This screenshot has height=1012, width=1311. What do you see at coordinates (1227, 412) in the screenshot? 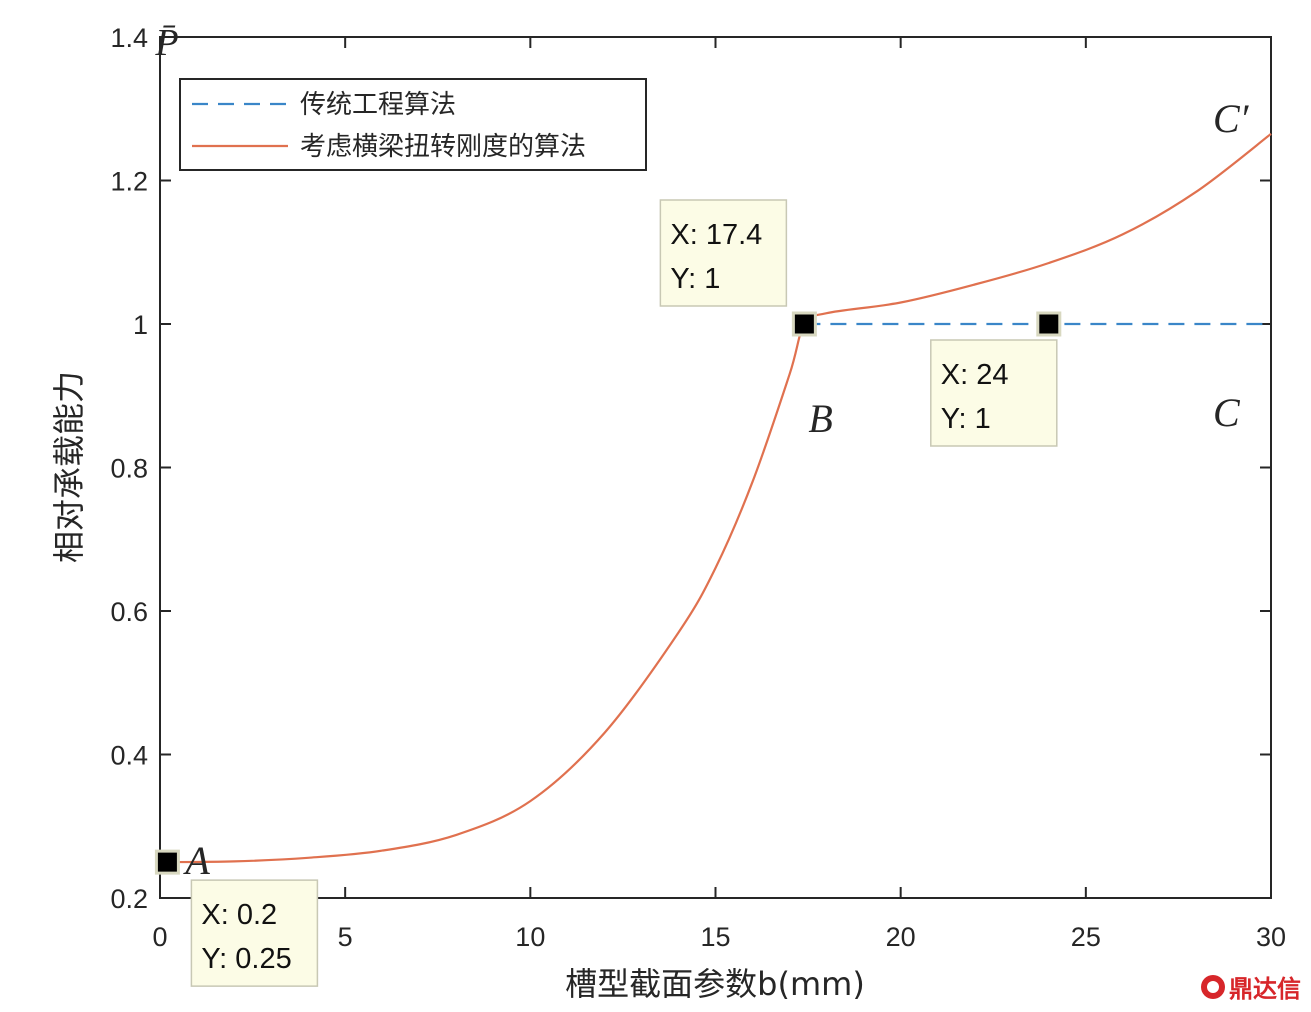
I see `point-label: C` at bounding box center [1227, 412].